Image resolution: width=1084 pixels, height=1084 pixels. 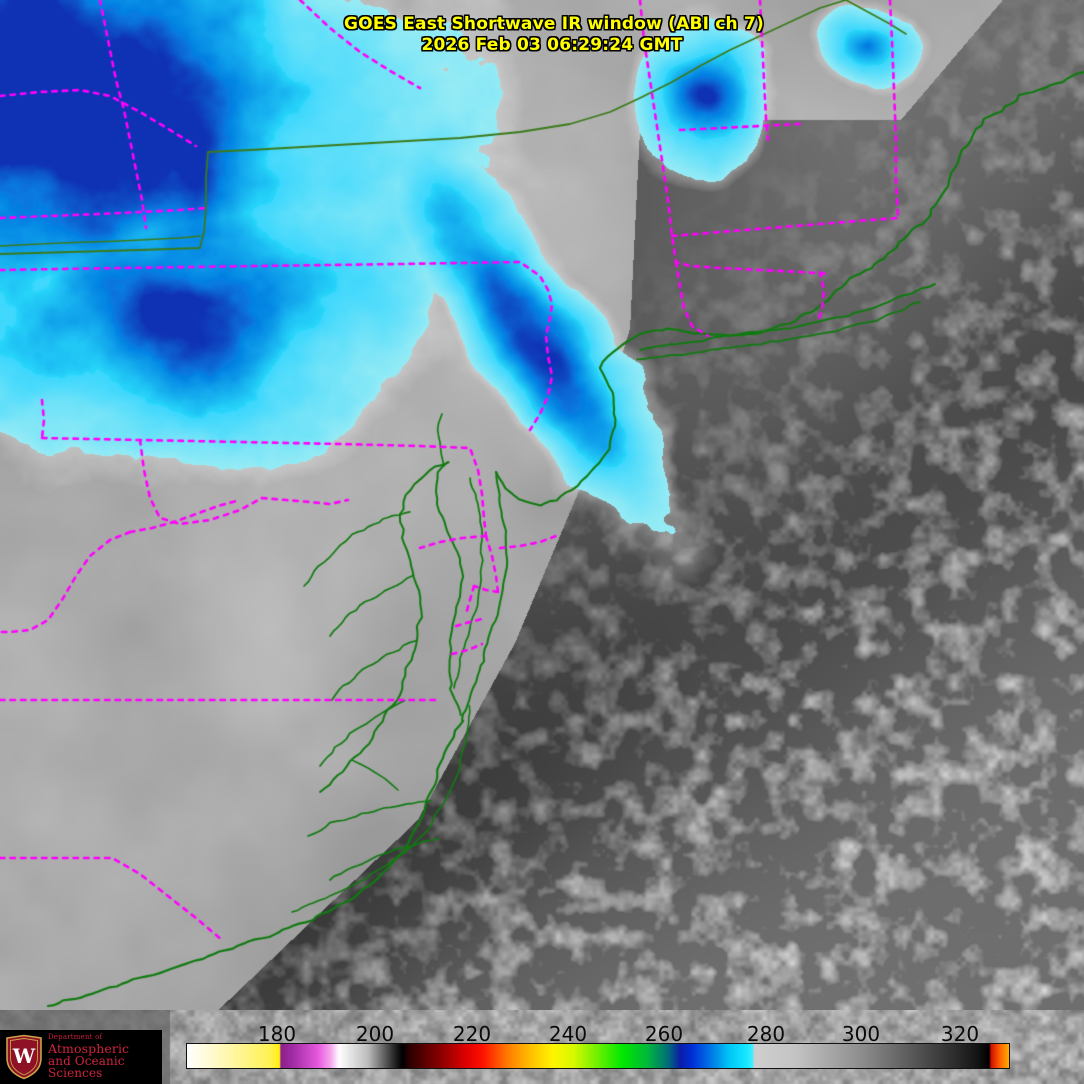 I want to click on uw-crest-svg: W, so click(x=24, y=1057).